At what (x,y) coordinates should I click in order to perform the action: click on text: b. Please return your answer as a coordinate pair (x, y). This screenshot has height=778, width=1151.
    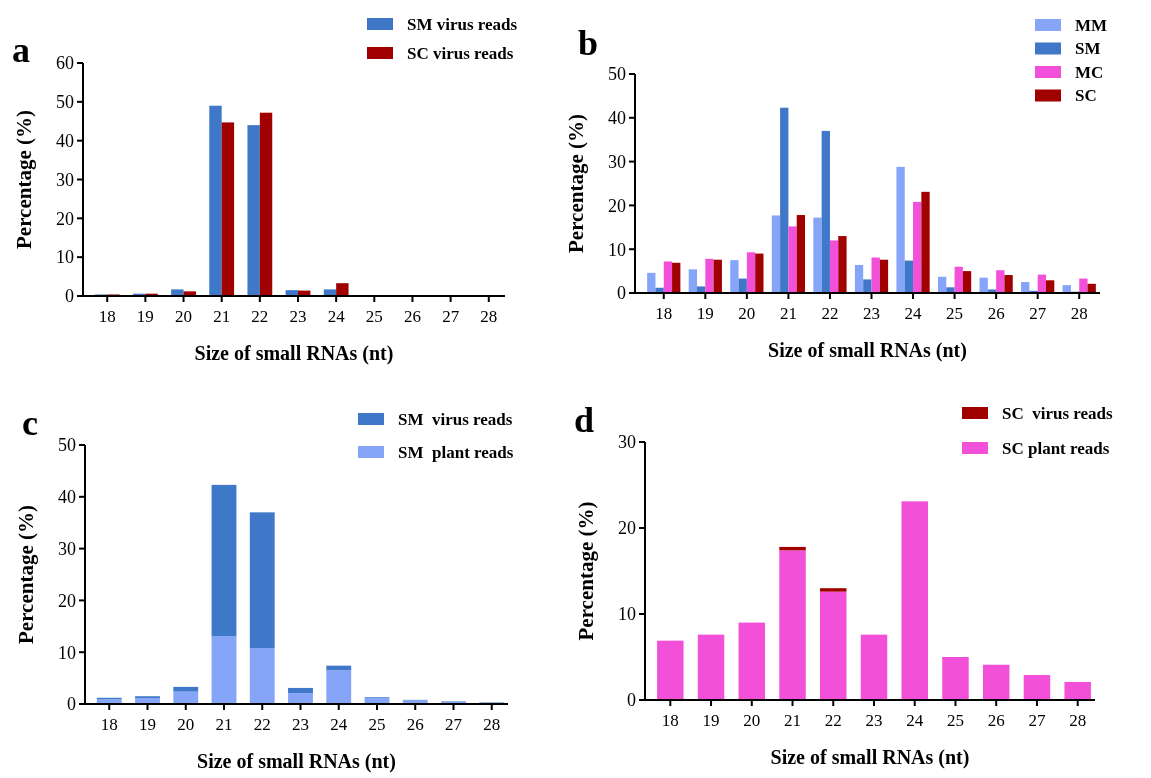
    Looking at the image, I should click on (588, 43).